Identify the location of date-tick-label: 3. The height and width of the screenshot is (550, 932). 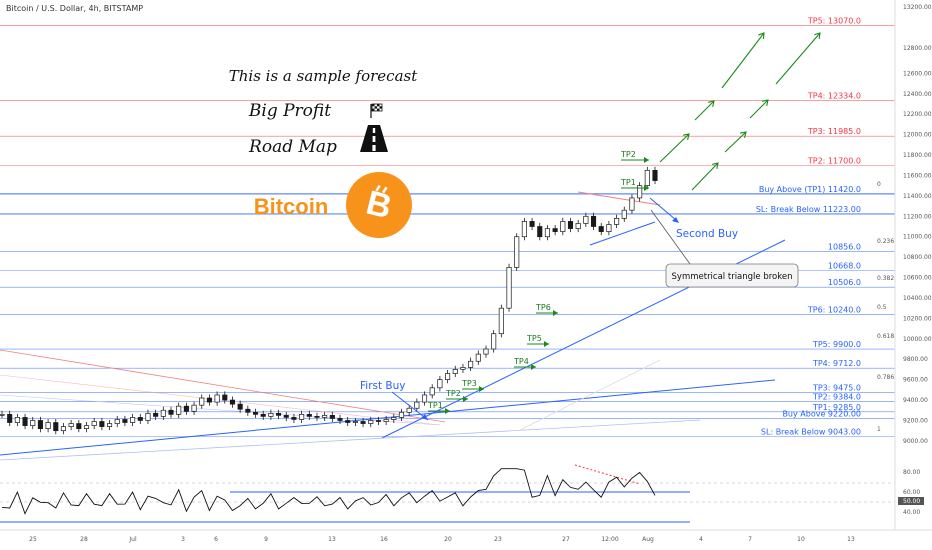
(183, 539).